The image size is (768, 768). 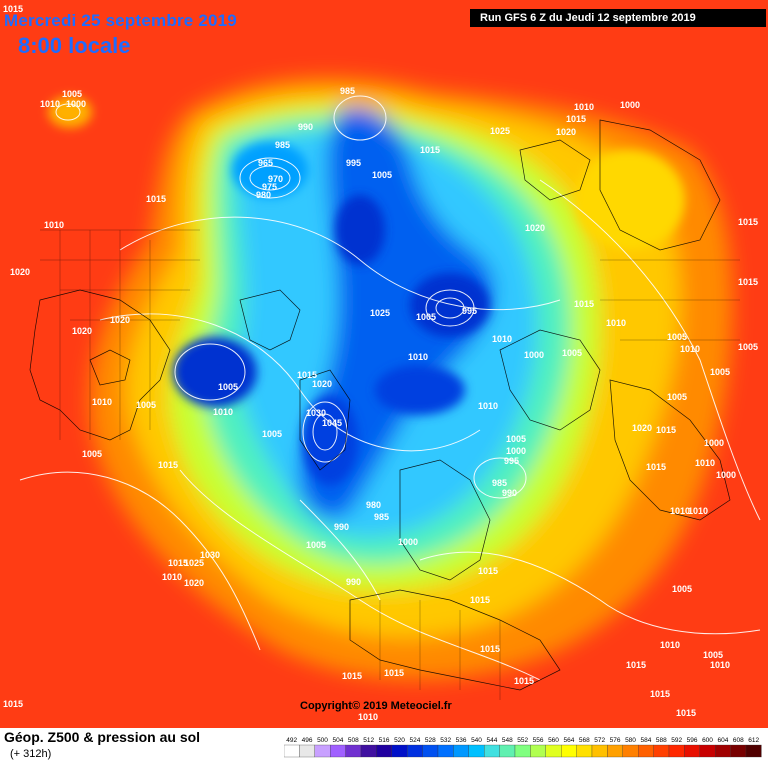 What do you see at coordinates (584, 740) in the screenshot?
I see `scale-tick-label: 568` at bounding box center [584, 740].